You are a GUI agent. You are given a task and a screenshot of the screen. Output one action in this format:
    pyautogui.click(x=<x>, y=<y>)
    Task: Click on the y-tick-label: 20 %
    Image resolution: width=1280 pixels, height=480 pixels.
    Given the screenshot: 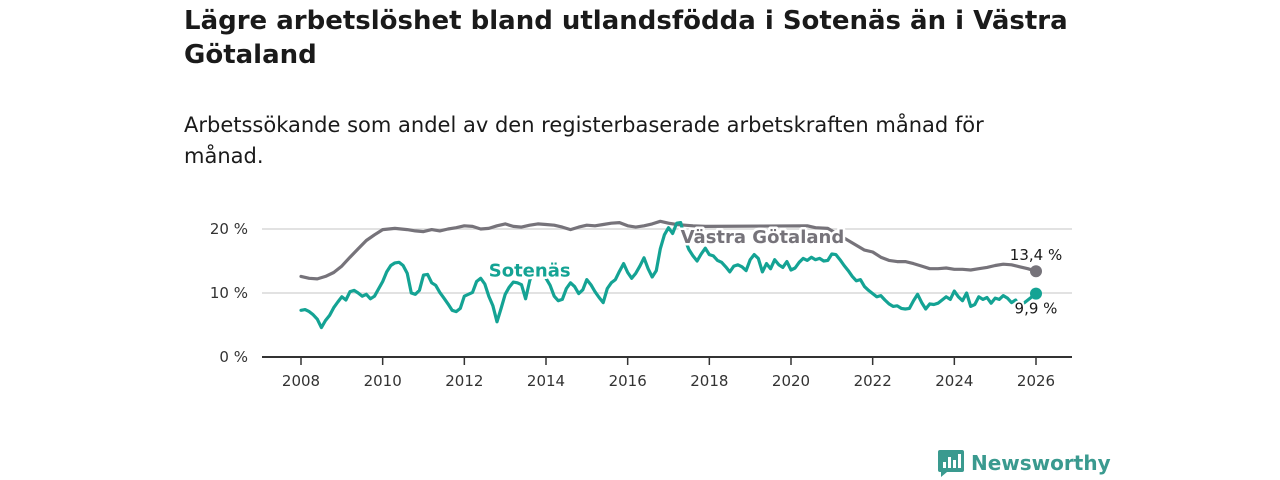 What is the action you would take?
    pyautogui.click(x=229, y=229)
    